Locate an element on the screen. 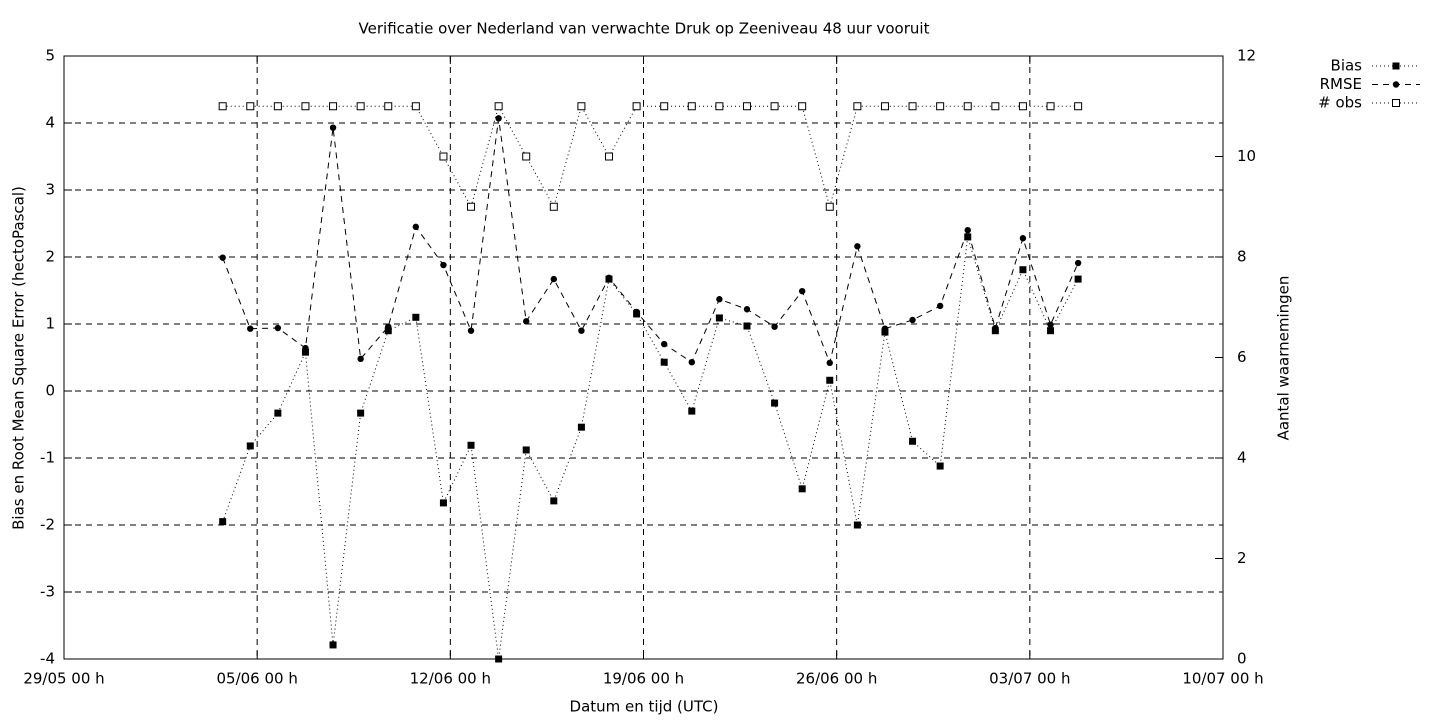  x-tick-label: 26/06 00 h is located at coordinates (836, 679).